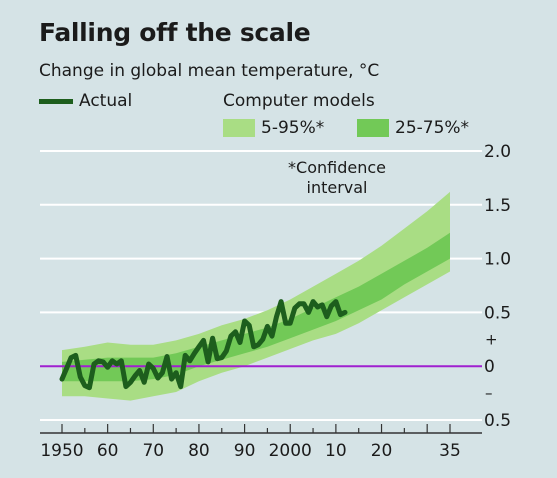  What do you see at coordinates (56, 101) in the screenshot?
I see `actual-line-swatch` at bounding box center [56, 101].